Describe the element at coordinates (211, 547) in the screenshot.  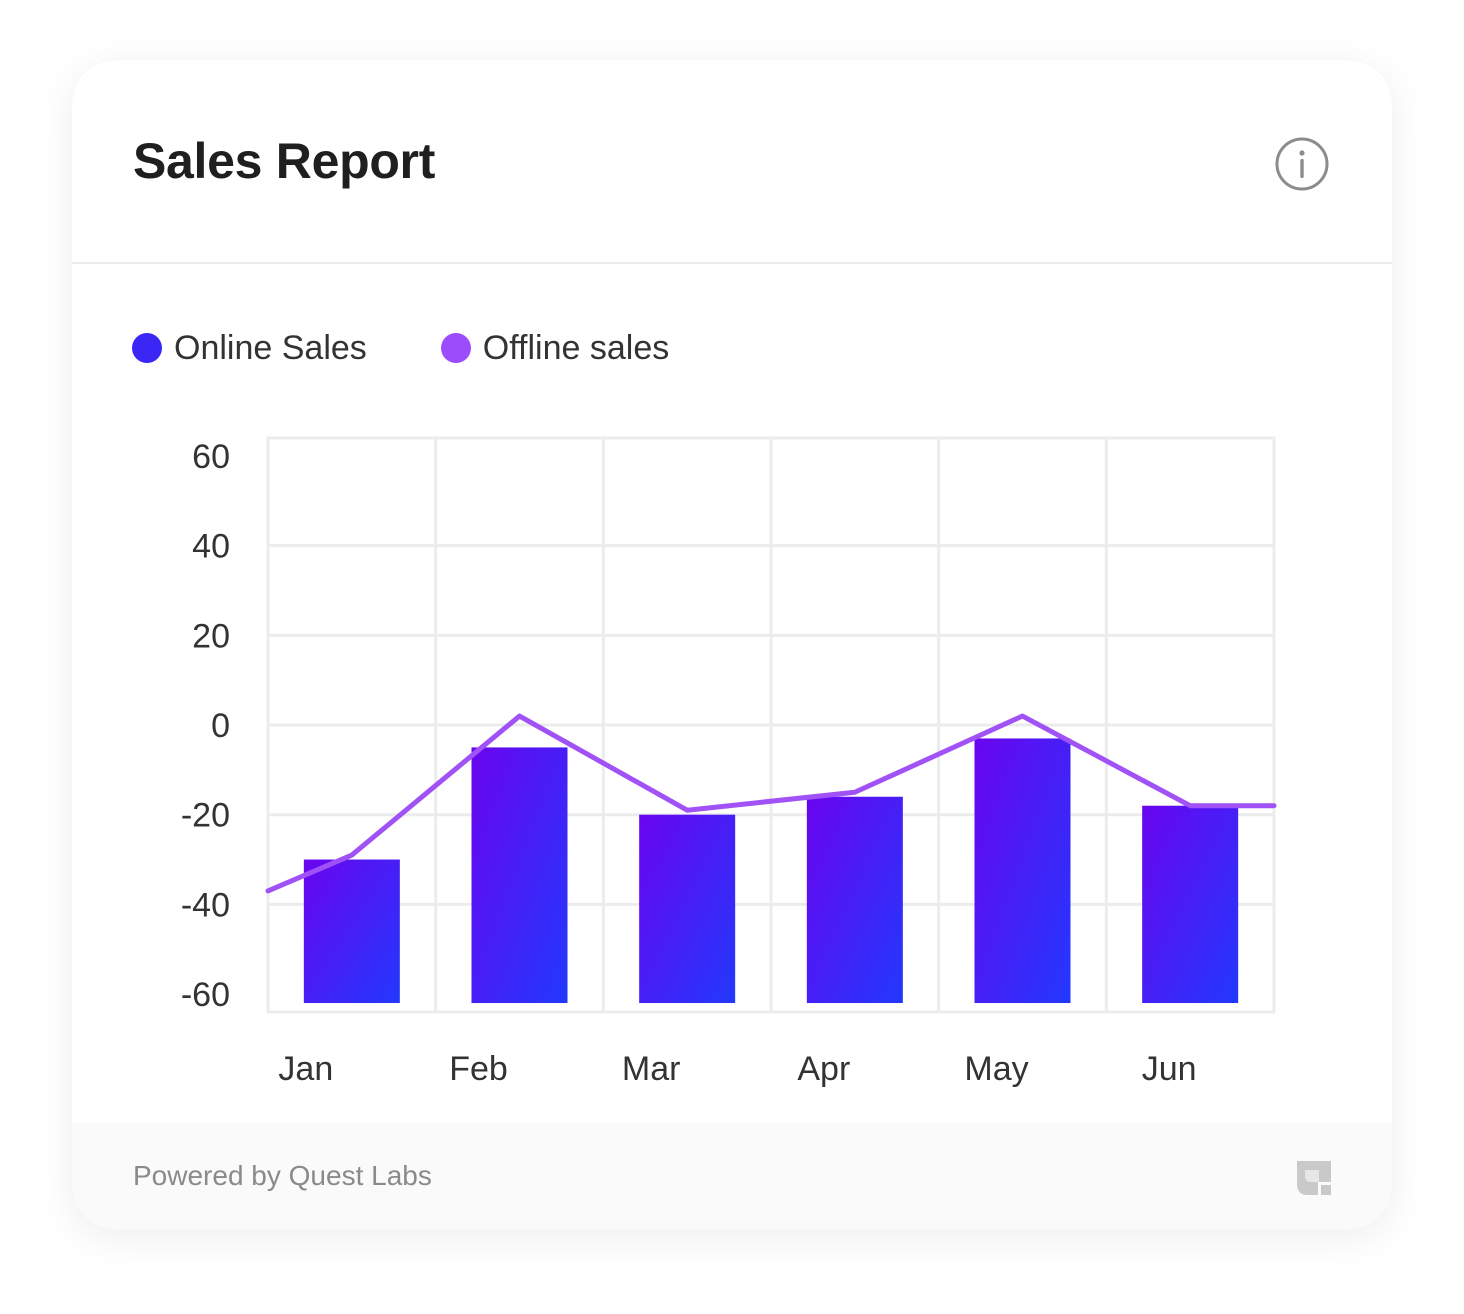
I see `y-tick-label: 40` at that location.